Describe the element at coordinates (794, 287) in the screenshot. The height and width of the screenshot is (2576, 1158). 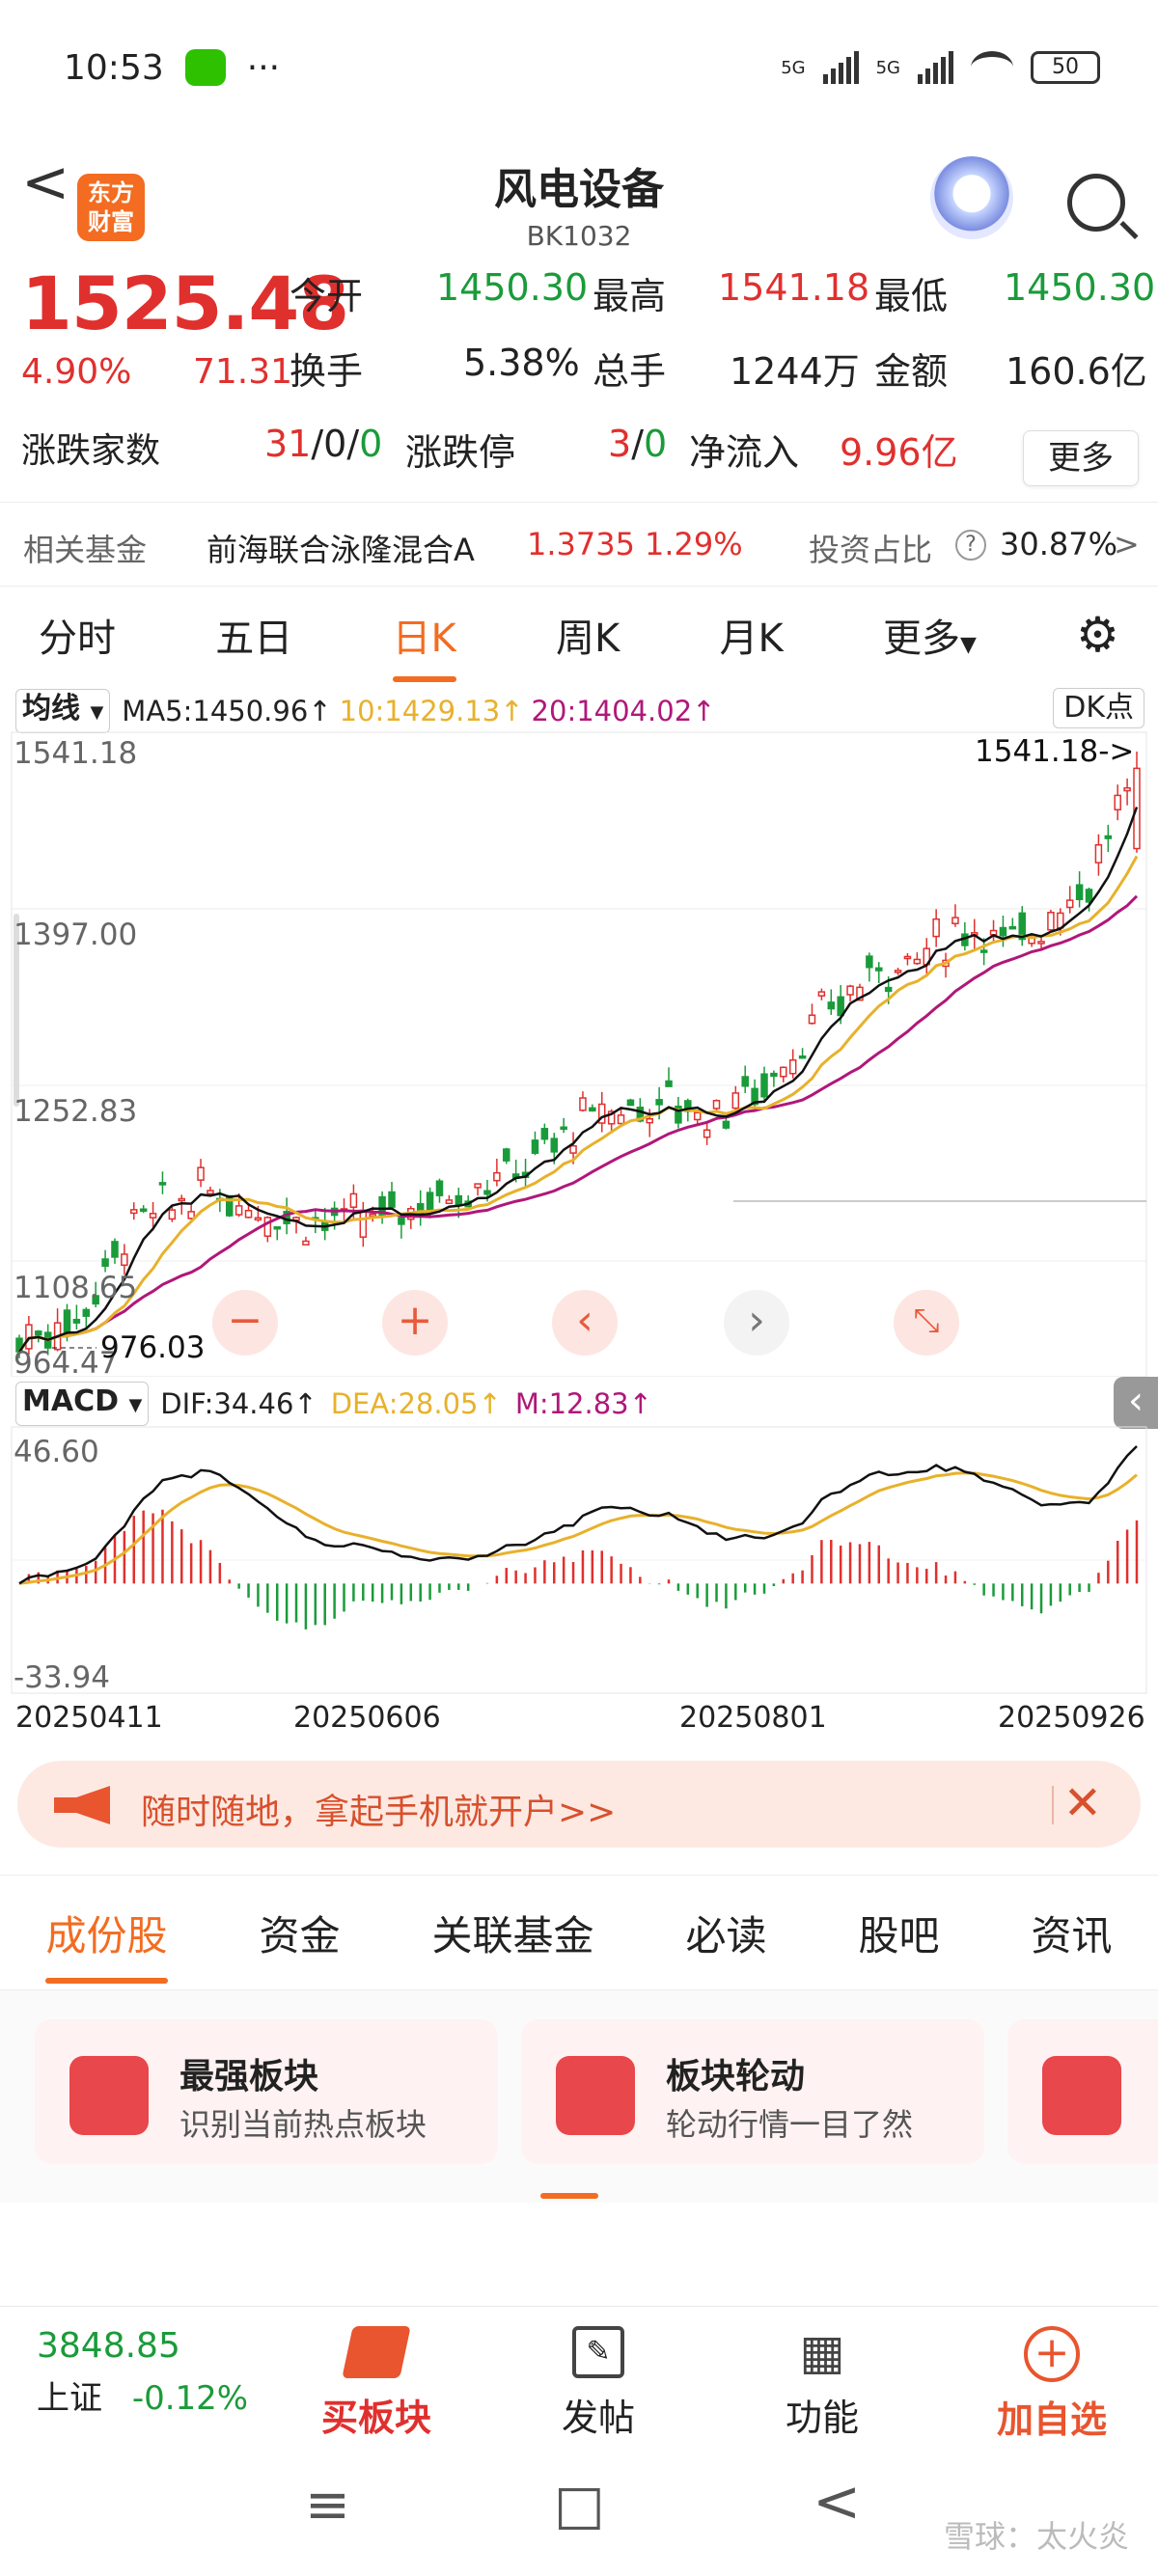
I see `high-value: 1541.18` at that location.